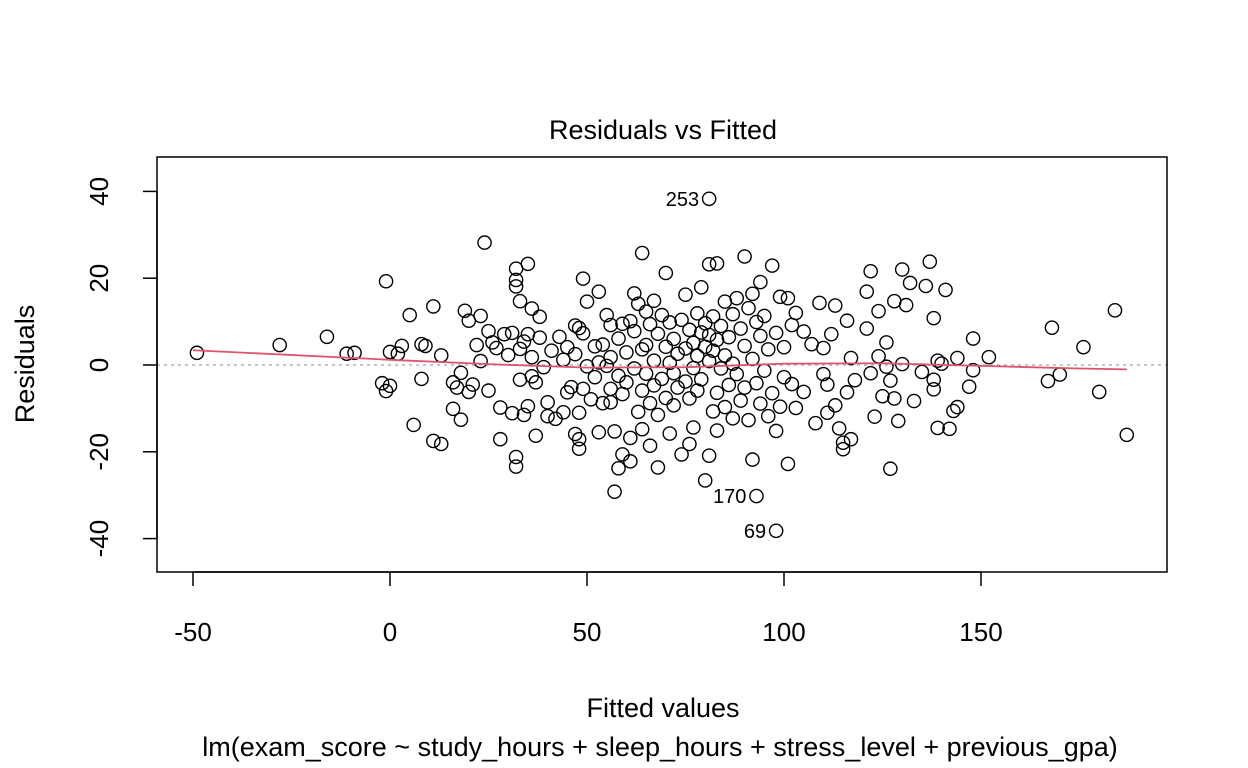 This screenshot has height=768, width=1248. I want to click on y-axis-label: Residuals, so click(25, 364).